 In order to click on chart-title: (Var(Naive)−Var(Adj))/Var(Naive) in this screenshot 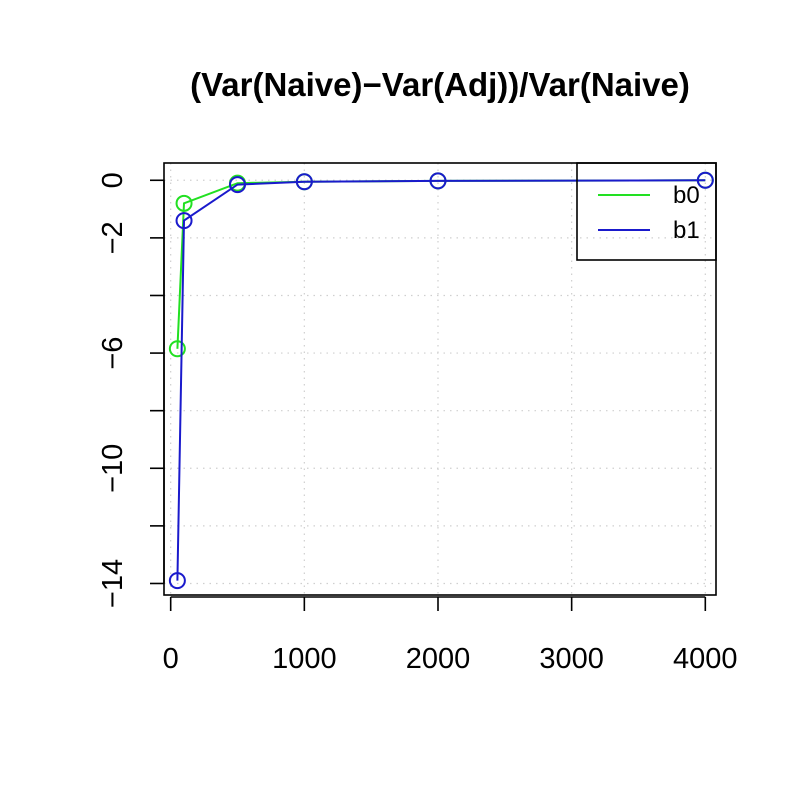, I will do `click(440, 84)`.